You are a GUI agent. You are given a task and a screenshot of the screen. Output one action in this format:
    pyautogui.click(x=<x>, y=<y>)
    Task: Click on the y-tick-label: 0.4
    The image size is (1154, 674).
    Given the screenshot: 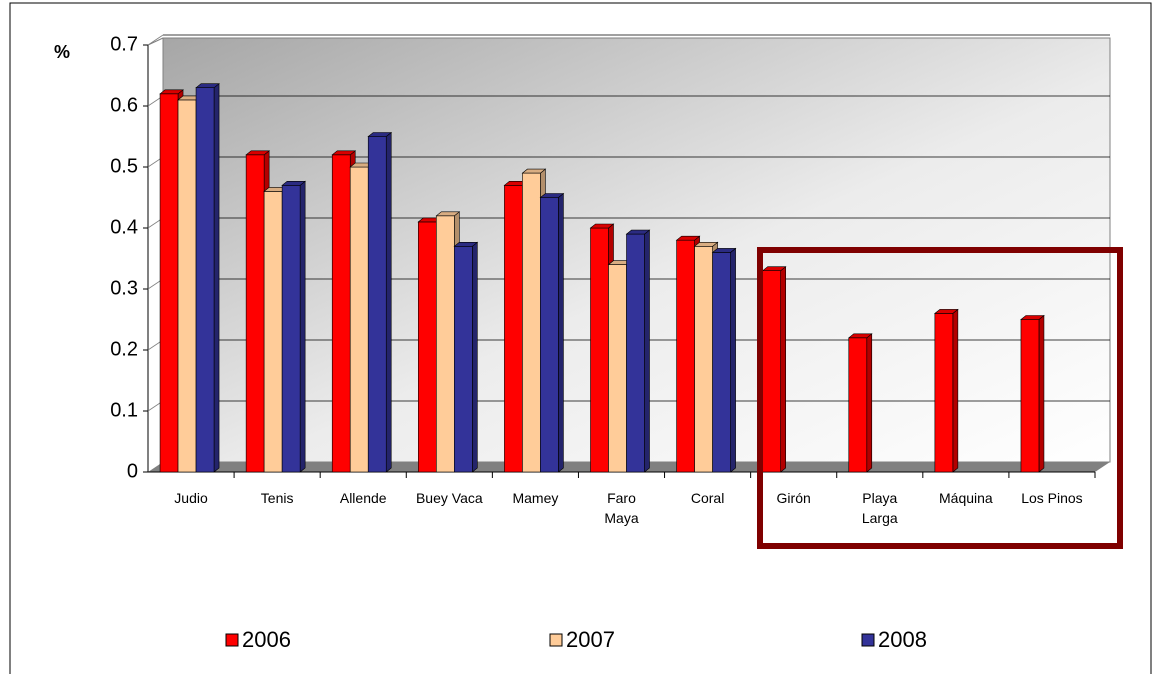 What is the action you would take?
    pyautogui.click(x=124, y=227)
    